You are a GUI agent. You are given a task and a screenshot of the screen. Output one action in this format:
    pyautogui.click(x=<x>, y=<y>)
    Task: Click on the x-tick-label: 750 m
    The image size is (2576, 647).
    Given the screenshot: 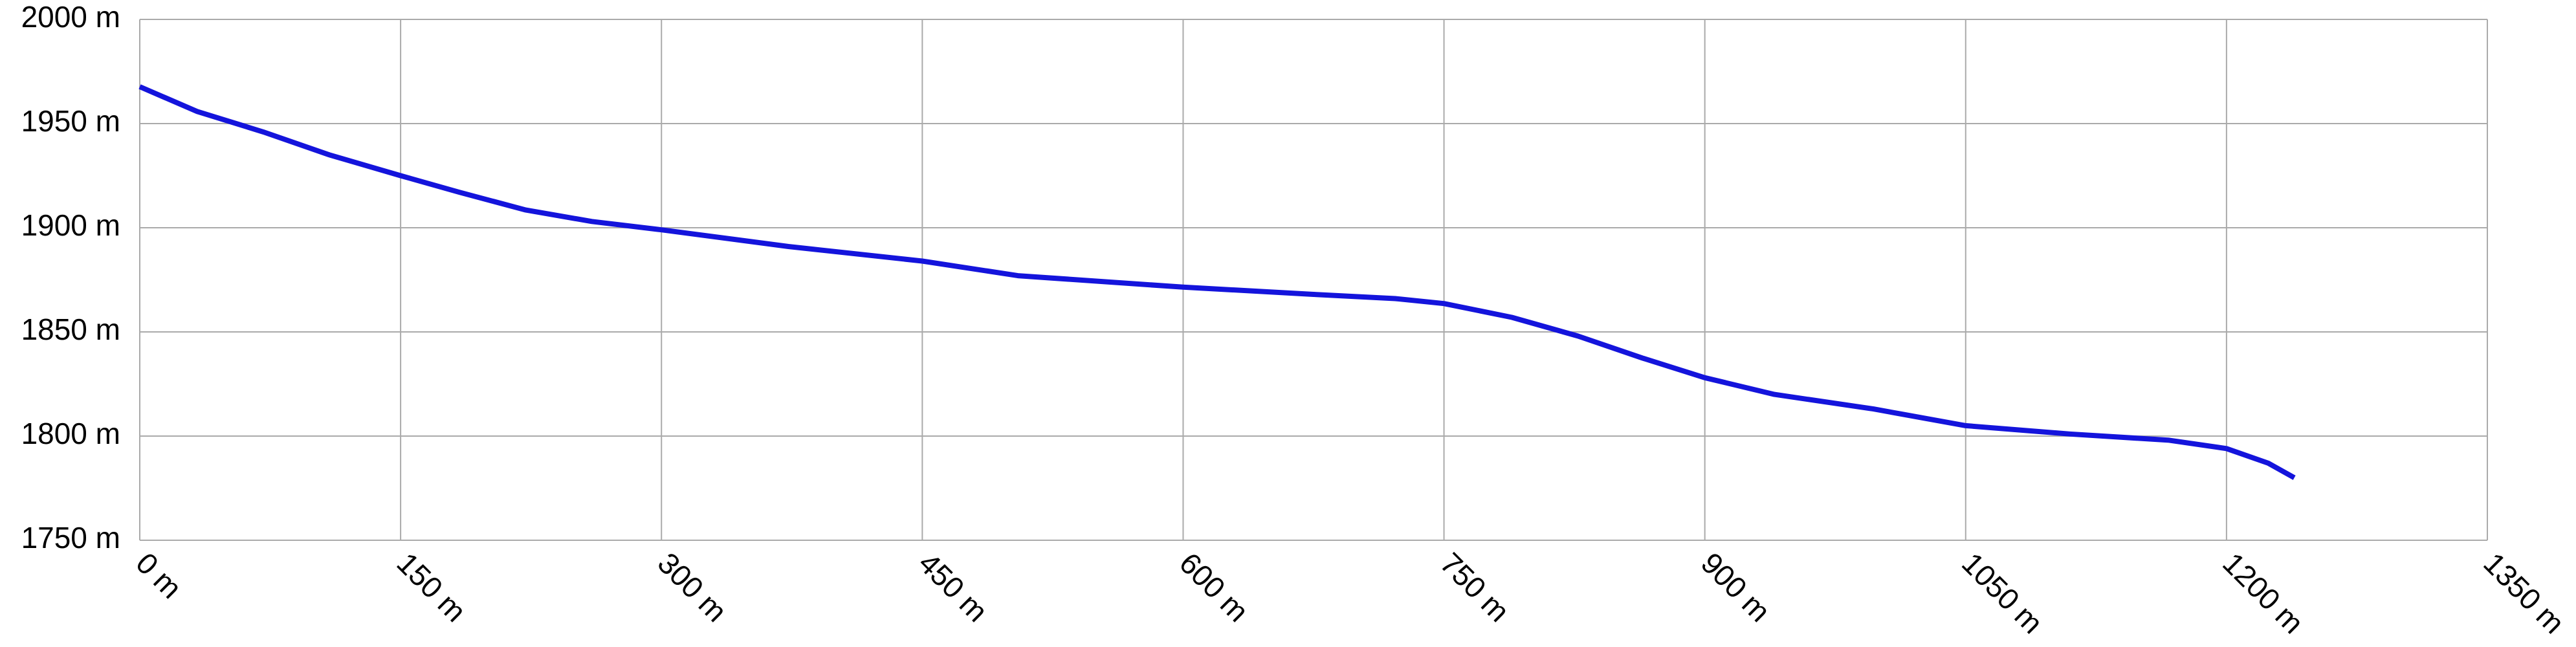 What is the action you would take?
    pyautogui.click(x=1475, y=587)
    